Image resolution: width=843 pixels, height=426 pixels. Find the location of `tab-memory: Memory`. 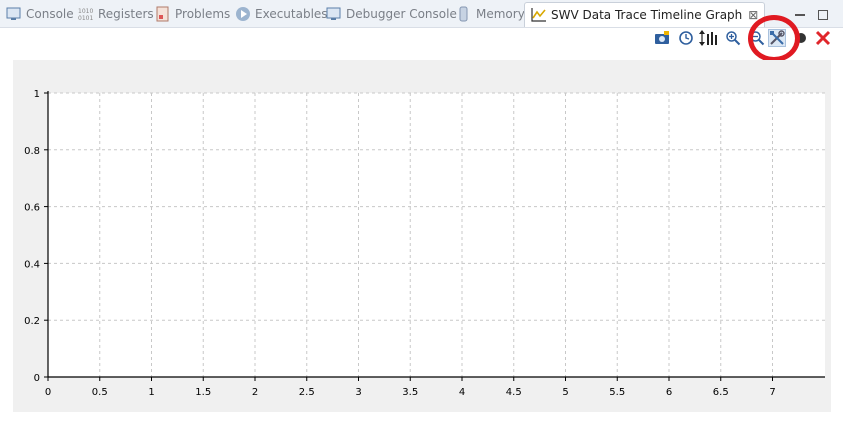

tab-memory: Memory is located at coordinates (490, 14).